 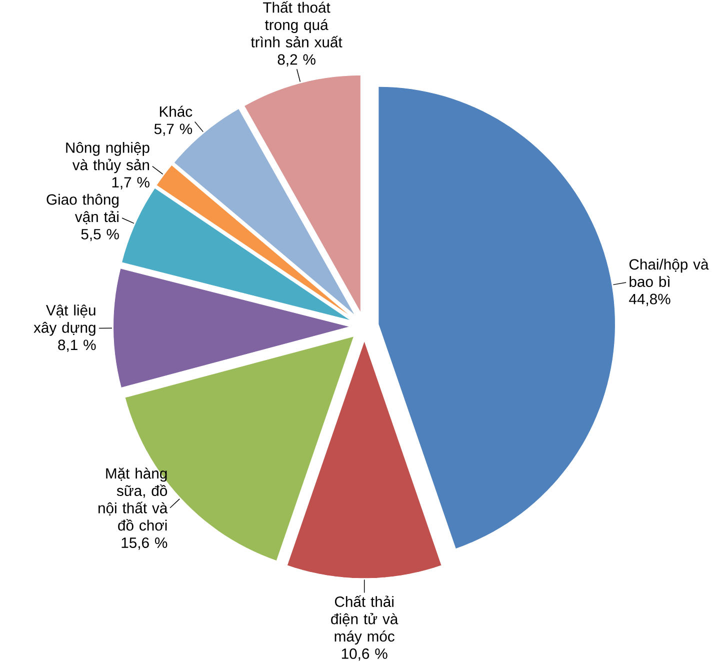 What do you see at coordinates (131, 183) in the screenshot?
I see `data-label: 1,7 %` at bounding box center [131, 183].